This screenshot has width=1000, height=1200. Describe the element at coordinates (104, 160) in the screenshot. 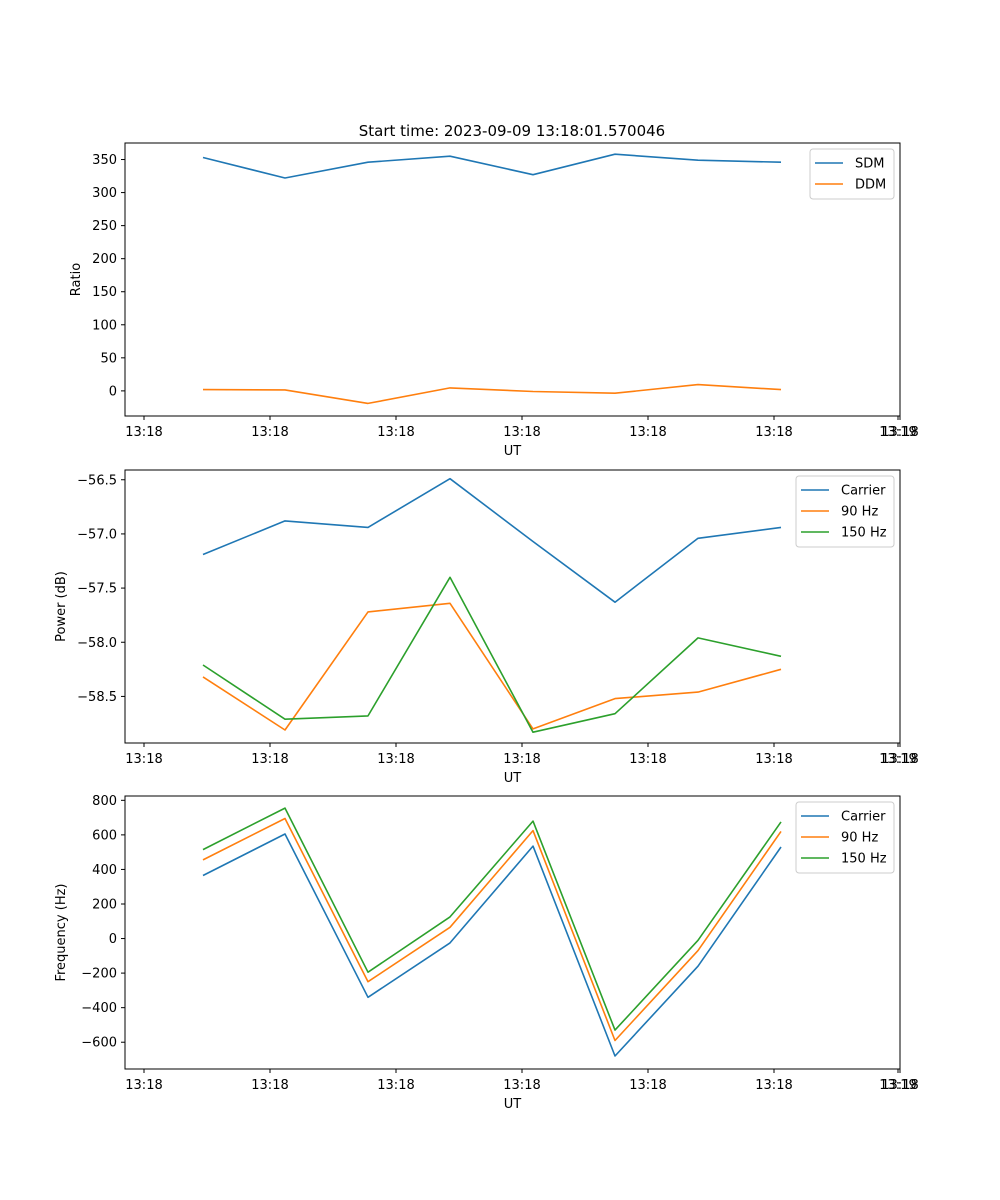

I see `y-tick-label: 350` at that location.